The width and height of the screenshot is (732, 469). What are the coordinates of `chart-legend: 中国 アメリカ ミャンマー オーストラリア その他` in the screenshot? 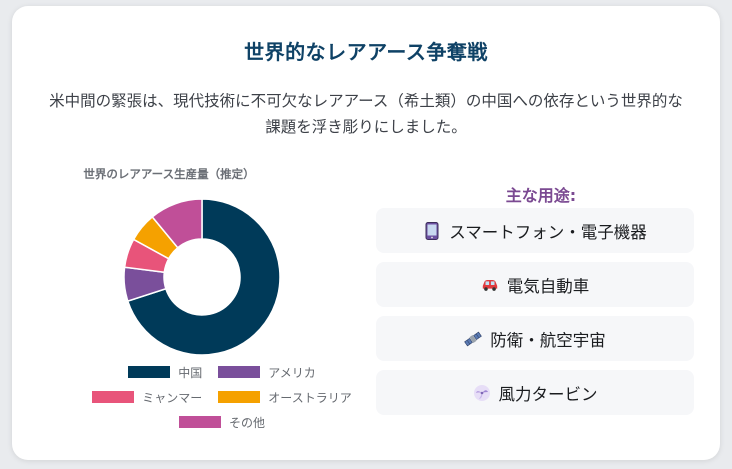 It's located at (222, 399).